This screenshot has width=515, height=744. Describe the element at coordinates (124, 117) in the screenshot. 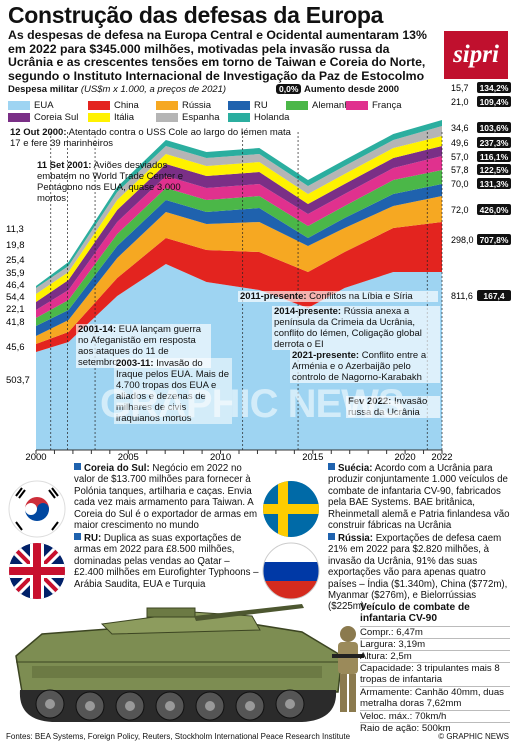

I see `legend-label: Itália` at that location.